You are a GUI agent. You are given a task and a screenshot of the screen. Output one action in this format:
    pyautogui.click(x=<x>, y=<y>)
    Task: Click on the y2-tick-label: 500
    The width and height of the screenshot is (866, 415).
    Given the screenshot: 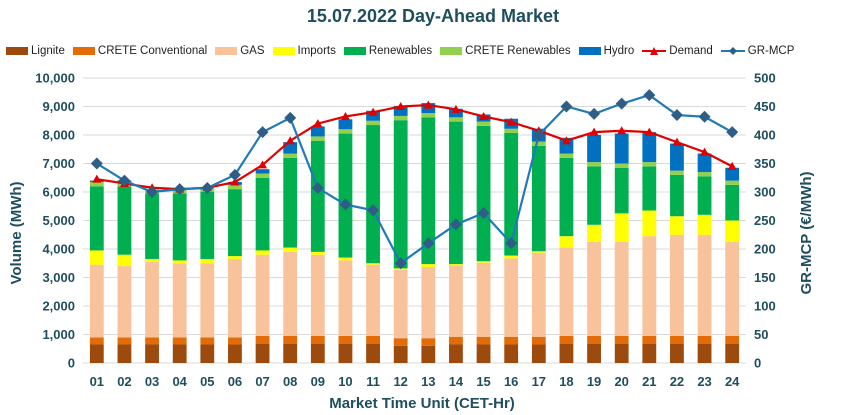 What is the action you would take?
    pyautogui.click(x=765, y=78)
    